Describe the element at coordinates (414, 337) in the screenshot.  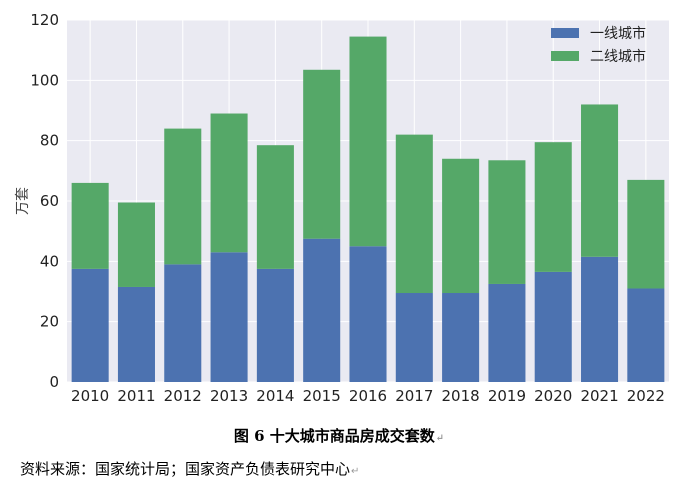
I see `bar-tier1-2017` at that location.